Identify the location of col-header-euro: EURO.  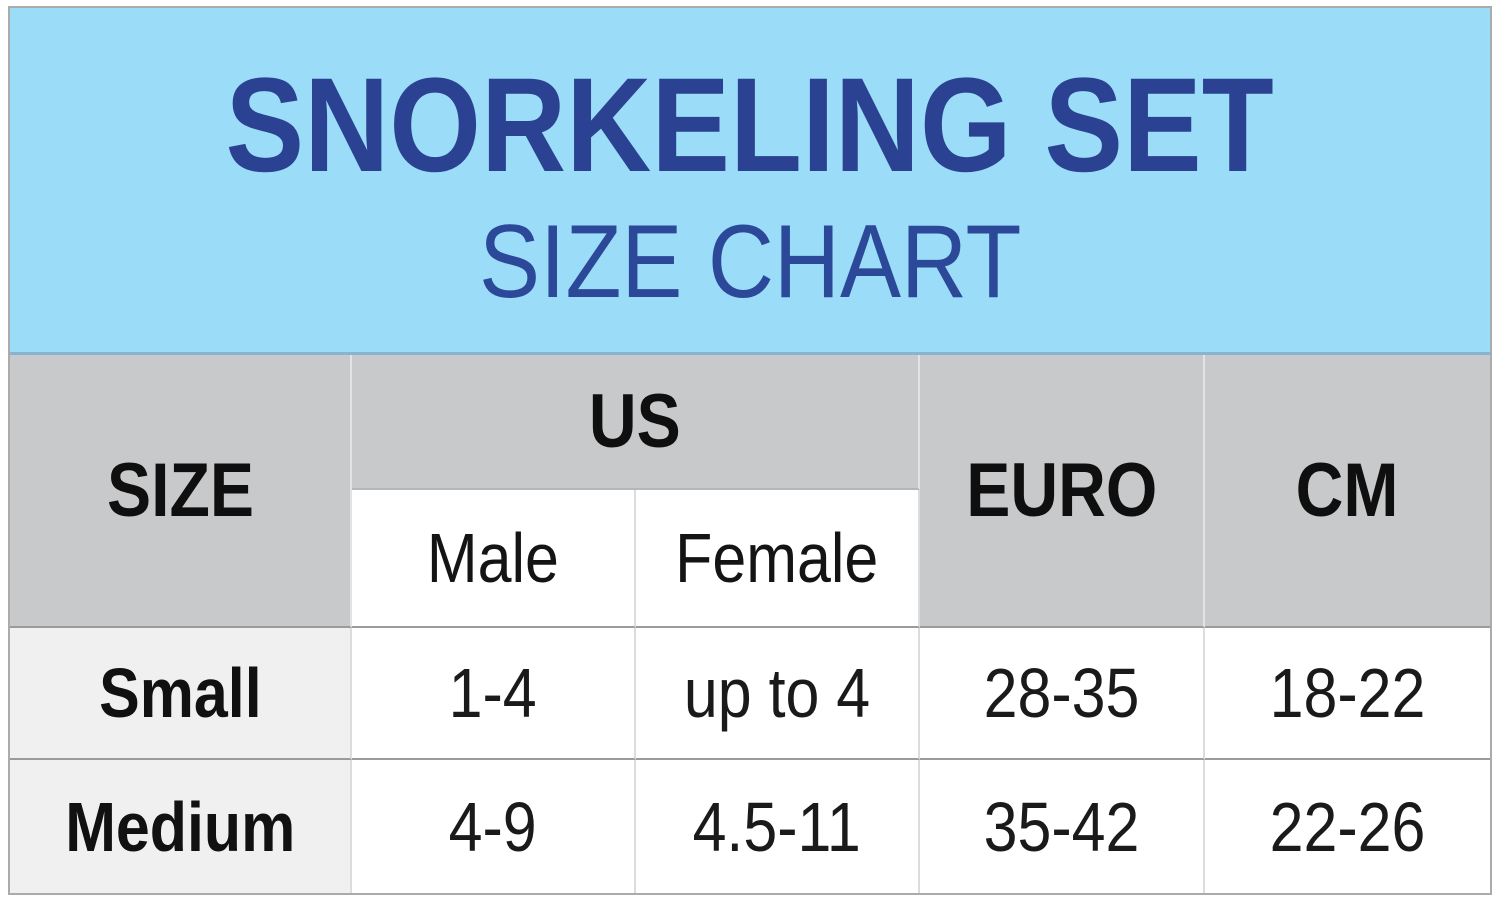
(1062, 491).